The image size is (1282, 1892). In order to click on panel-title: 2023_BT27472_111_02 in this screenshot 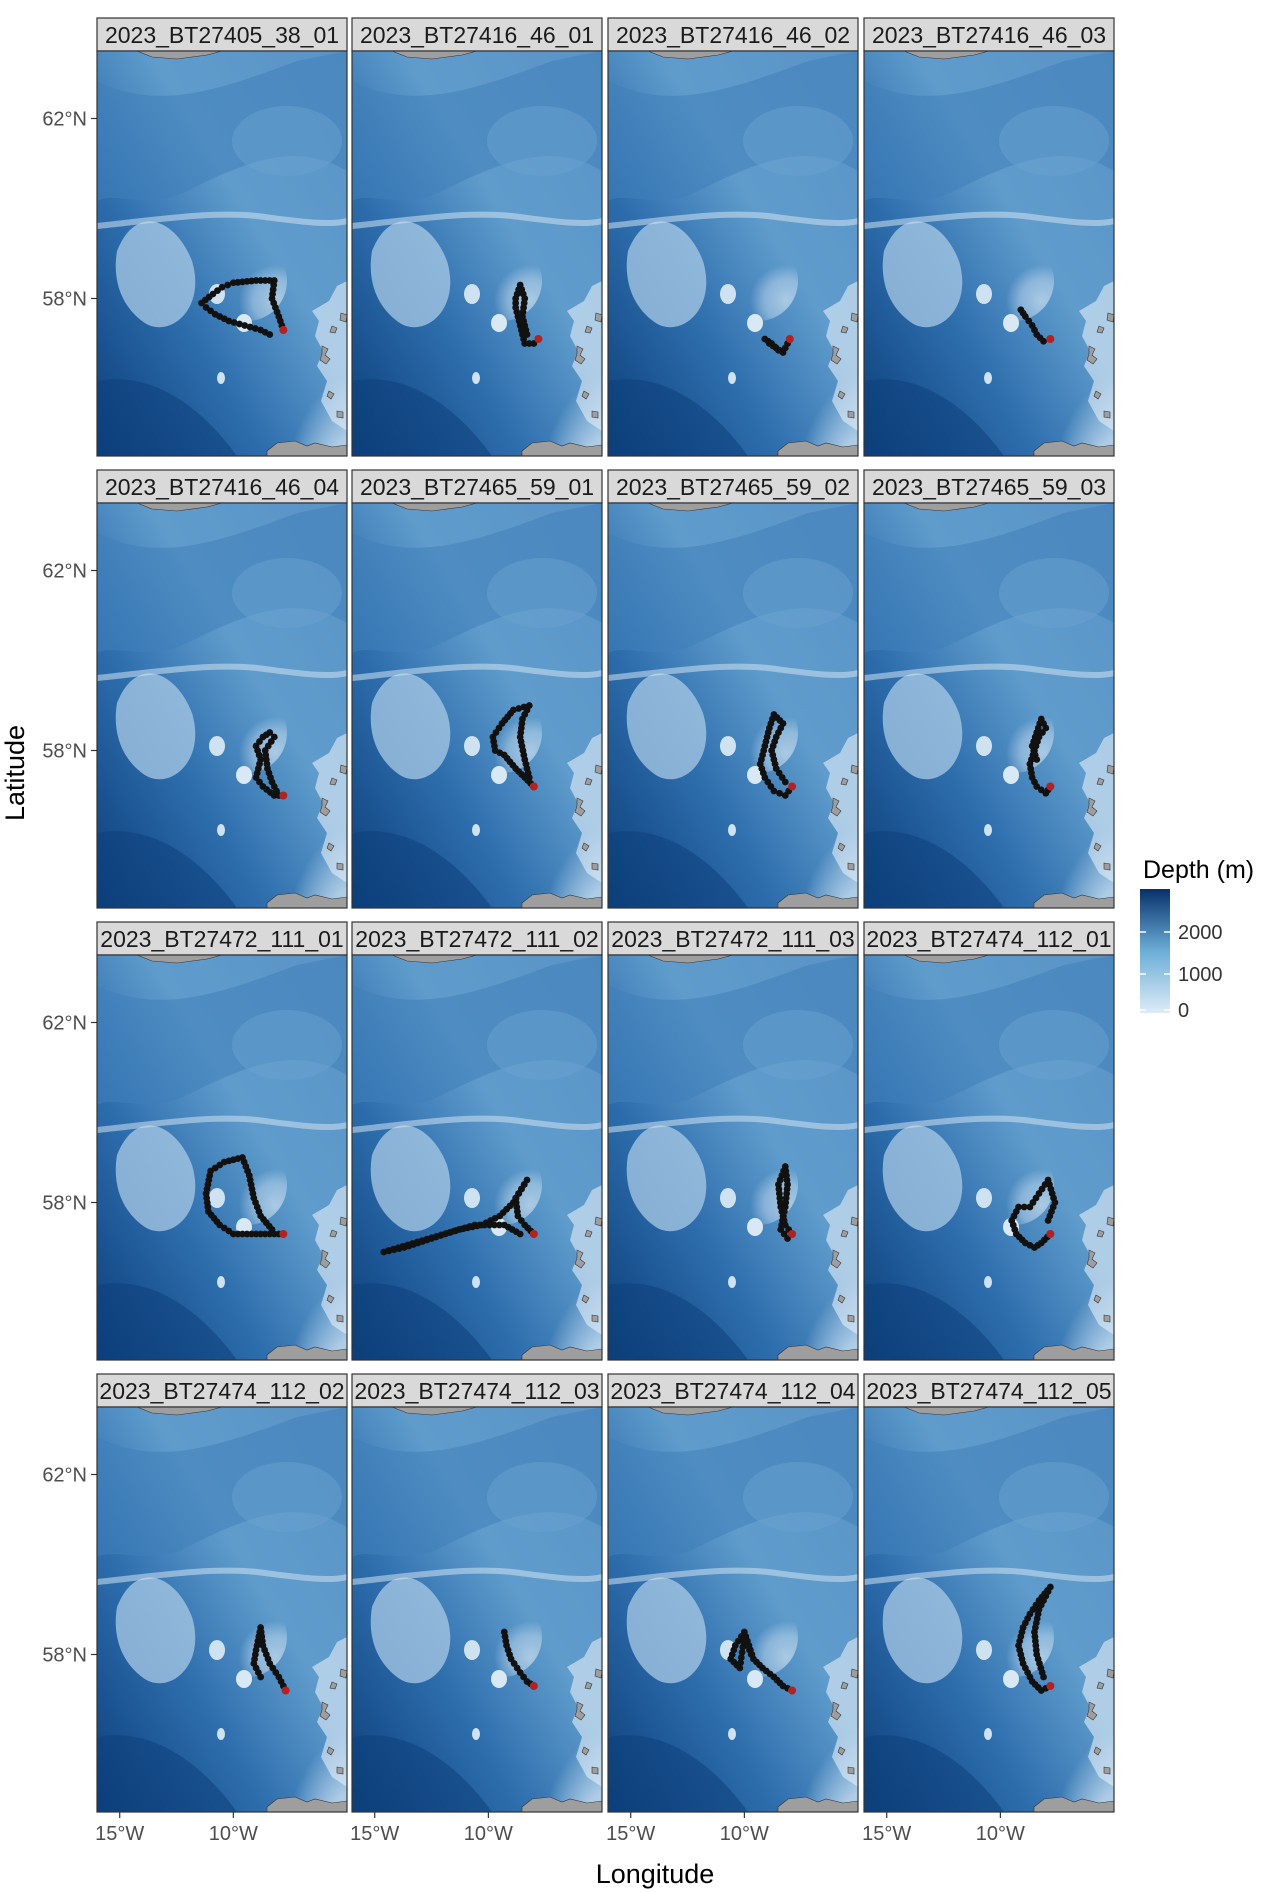, I will do `click(476, 939)`.